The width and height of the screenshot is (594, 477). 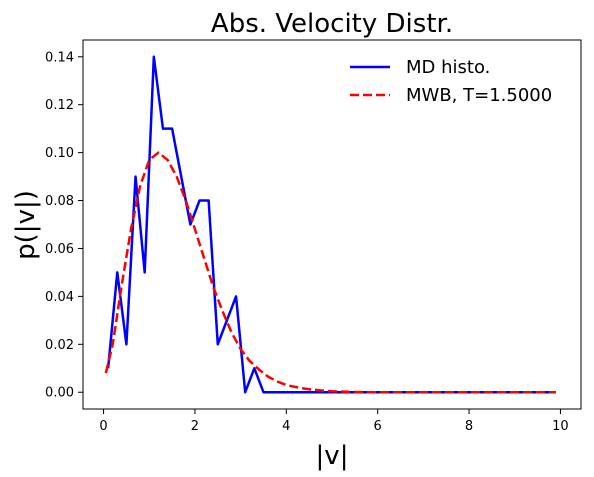 What do you see at coordinates (479, 95) in the screenshot?
I see `legend-label: MWB, T=1.5000` at bounding box center [479, 95].